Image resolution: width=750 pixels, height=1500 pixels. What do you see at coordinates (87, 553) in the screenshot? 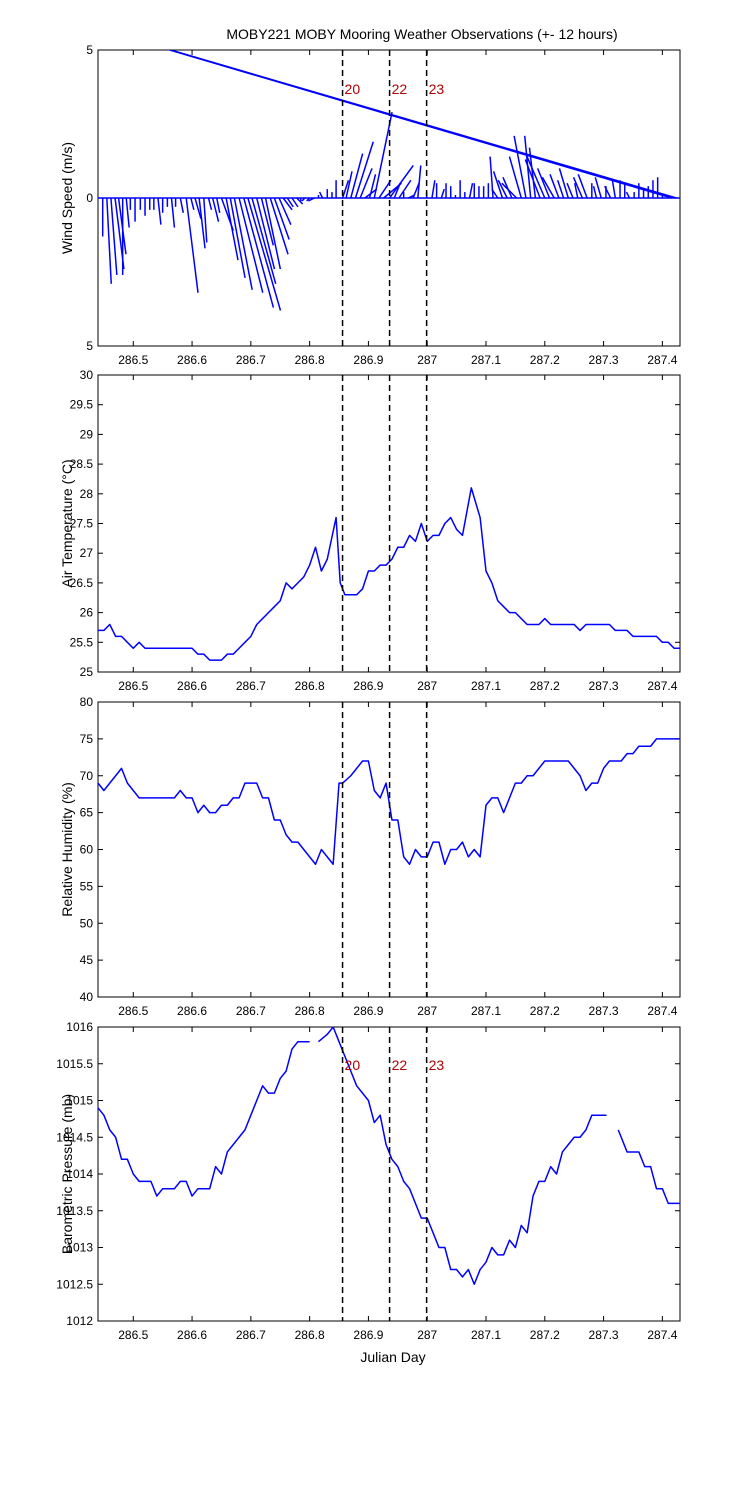
I see `y-tick-label: 27` at bounding box center [87, 553].